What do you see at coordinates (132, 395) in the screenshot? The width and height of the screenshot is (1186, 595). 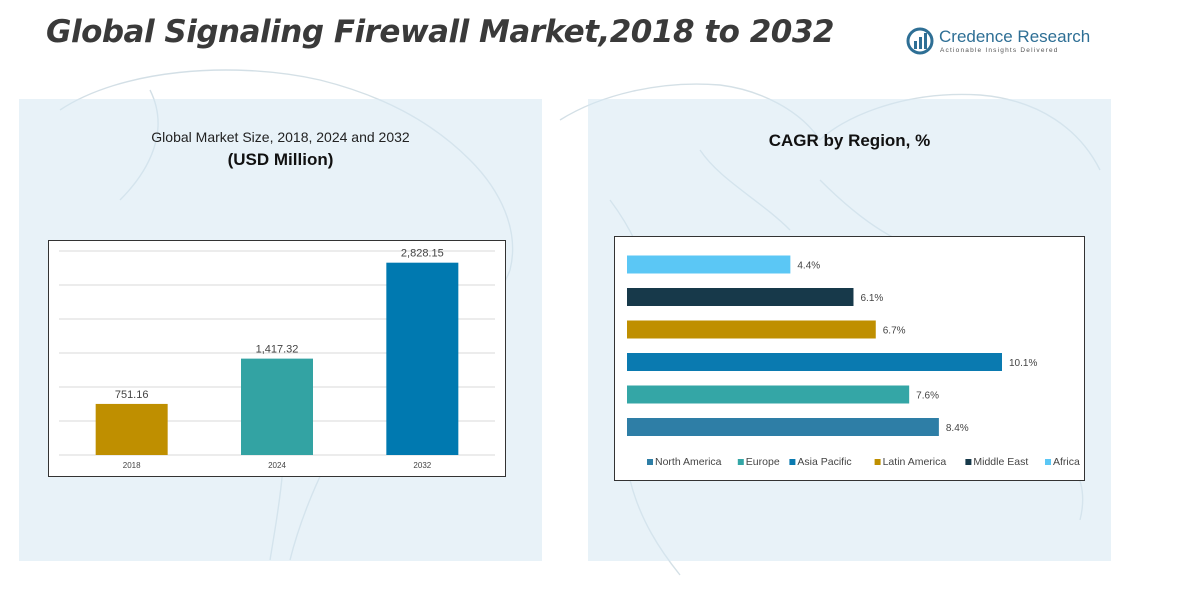 I see `data-label-2018: 751.16` at bounding box center [132, 395].